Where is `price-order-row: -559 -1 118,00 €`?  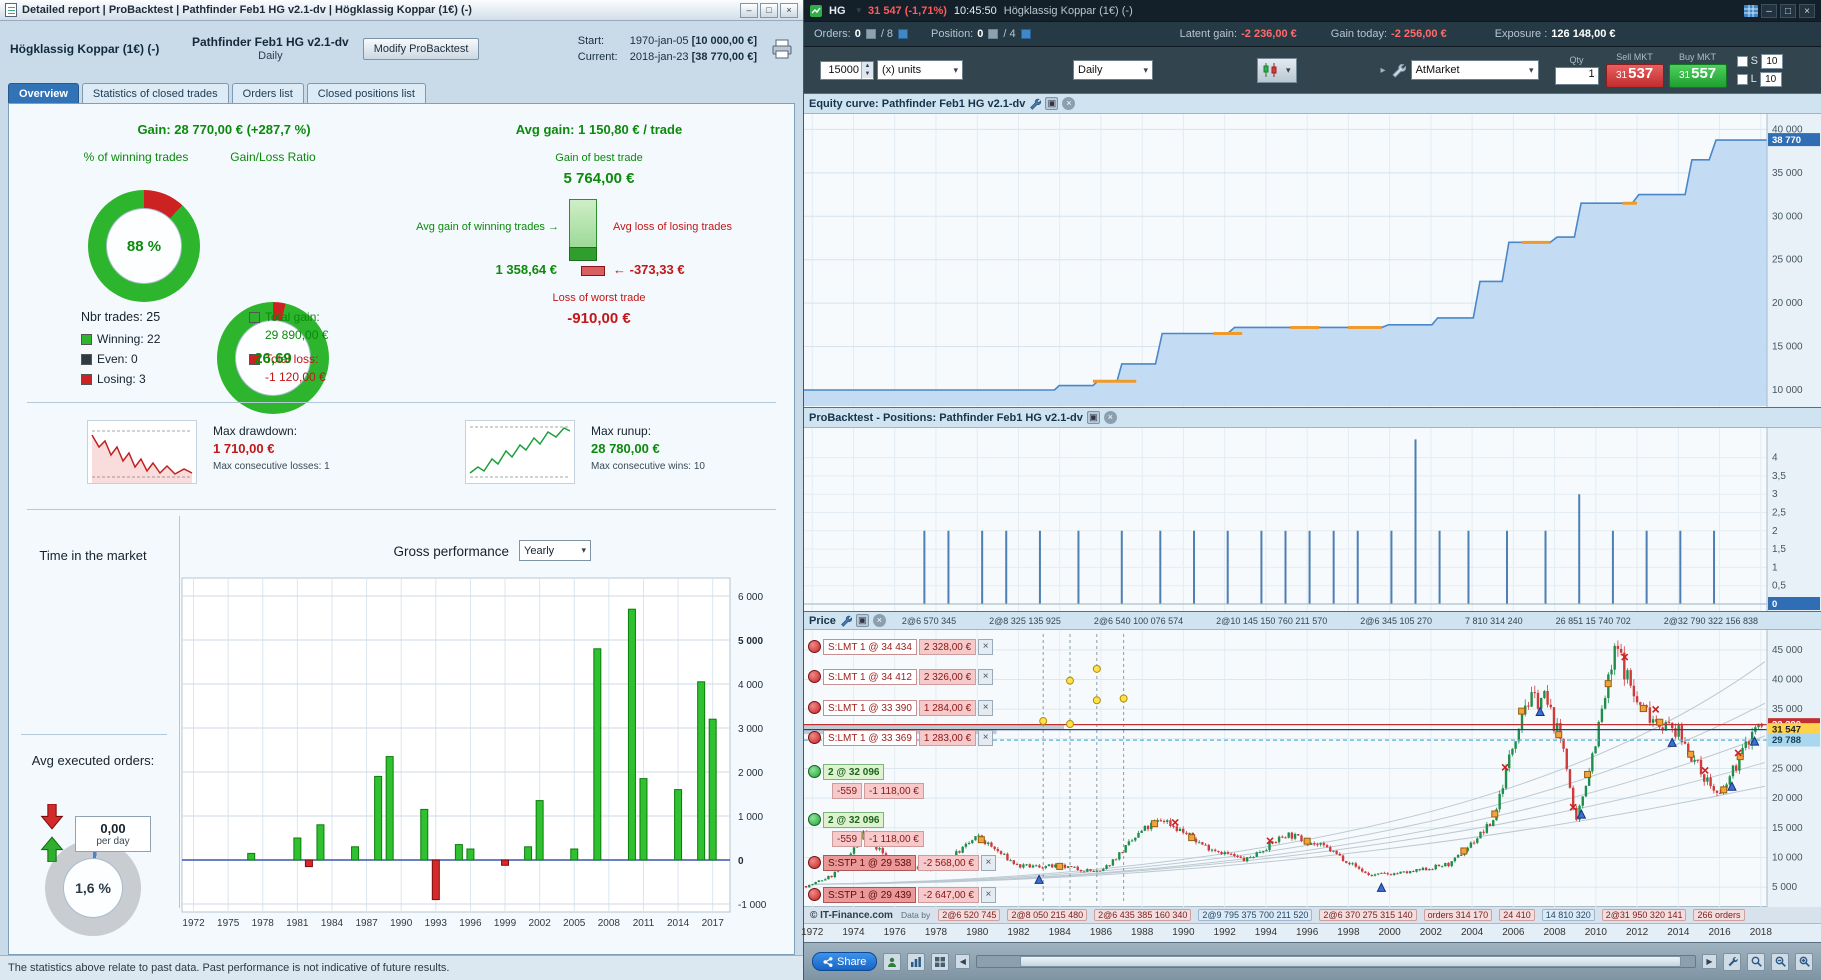
price-order-row: -559 -1 118,00 € is located at coordinates (878, 790).